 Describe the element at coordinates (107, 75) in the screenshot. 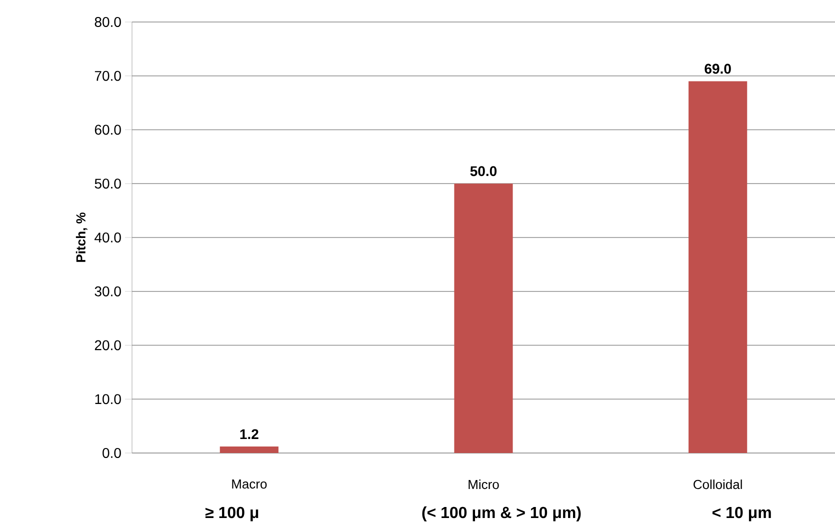

I see `y-tick-label: 70.0` at that location.